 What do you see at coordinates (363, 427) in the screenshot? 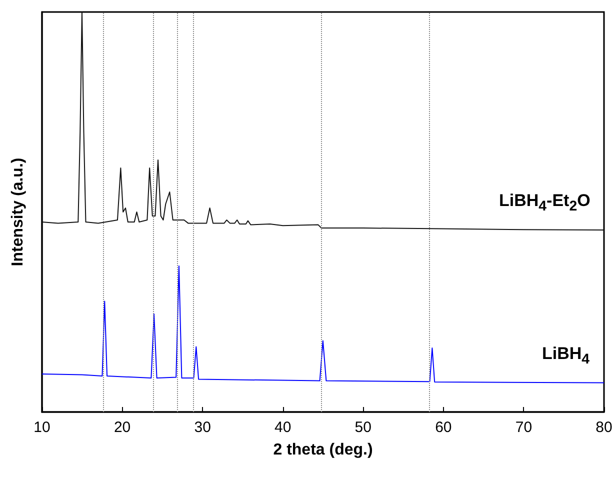
I see `x-tick-label: 50` at bounding box center [363, 427].